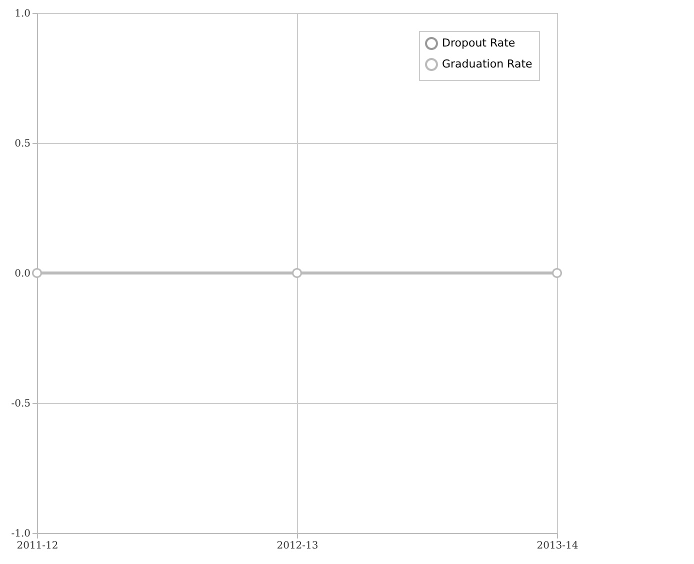  What do you see at coordinates (487, 64) in the screenshot?
I see `legend-label: Graduation Rate` at bounding box center [487, 64].